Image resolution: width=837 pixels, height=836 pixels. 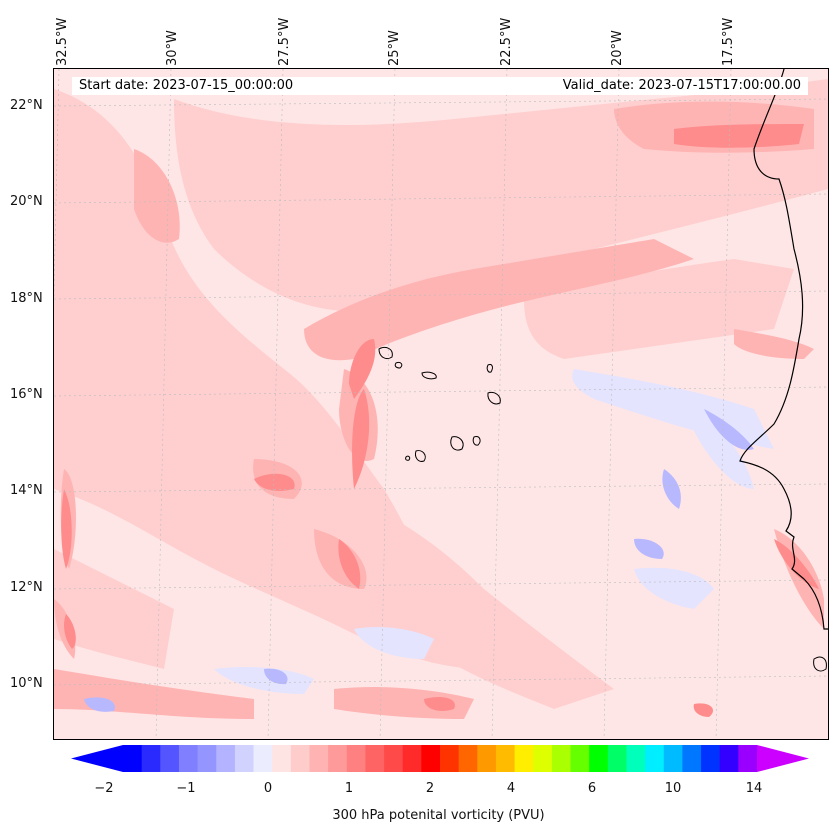 I want to click on colorbar, so click(x=440, y=758).